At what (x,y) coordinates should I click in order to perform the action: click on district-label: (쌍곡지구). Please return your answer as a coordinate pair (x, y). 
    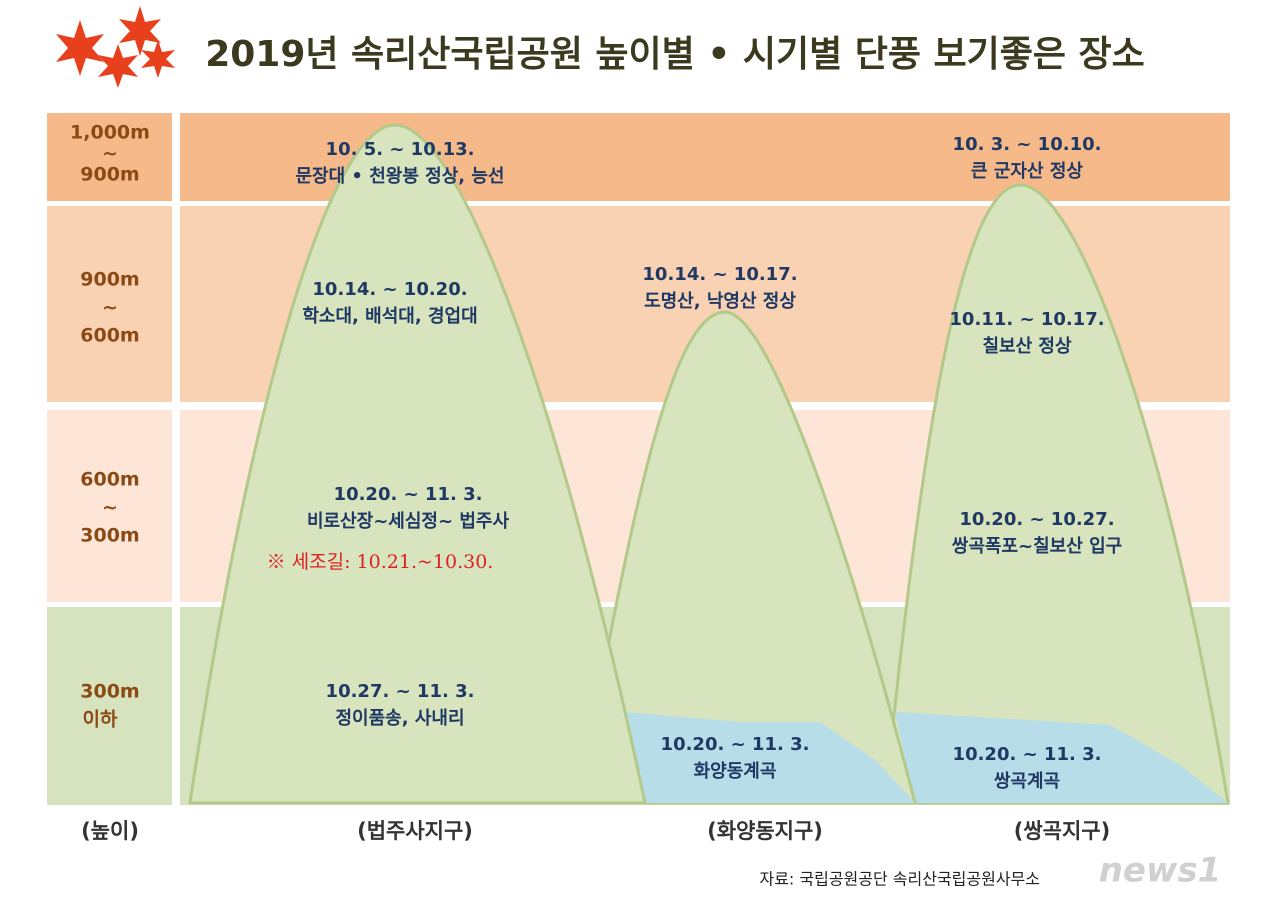
    Looking at the image, I should click on (1062, 831).